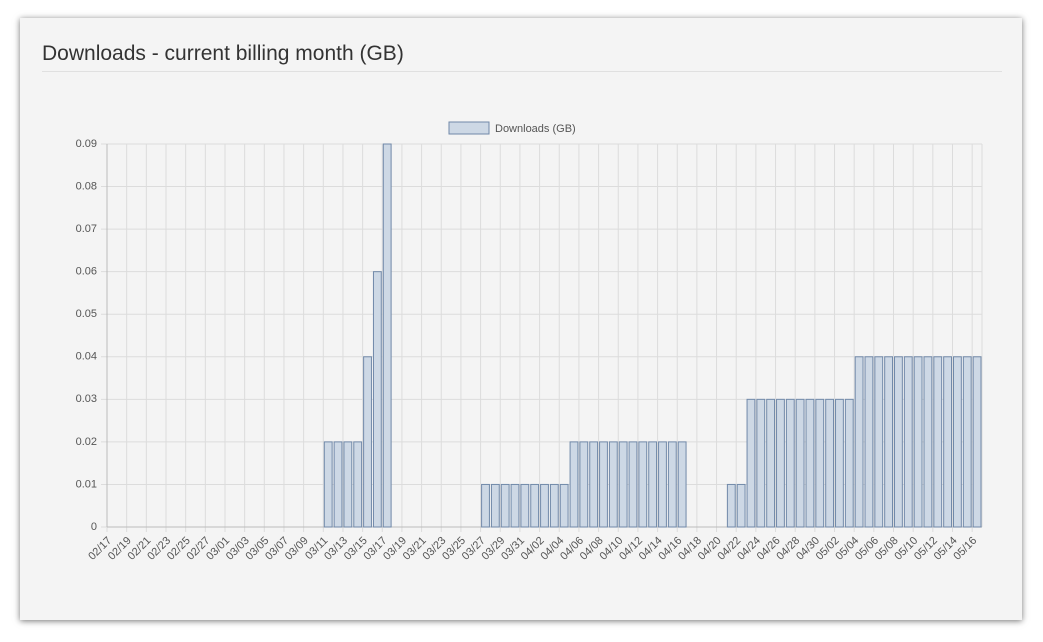 The height and width of the screenshot is (642, 1043). Describe the element at coordinates (86, 442) in the screenshot. I see `y-tick-label: 0.02` at that location.